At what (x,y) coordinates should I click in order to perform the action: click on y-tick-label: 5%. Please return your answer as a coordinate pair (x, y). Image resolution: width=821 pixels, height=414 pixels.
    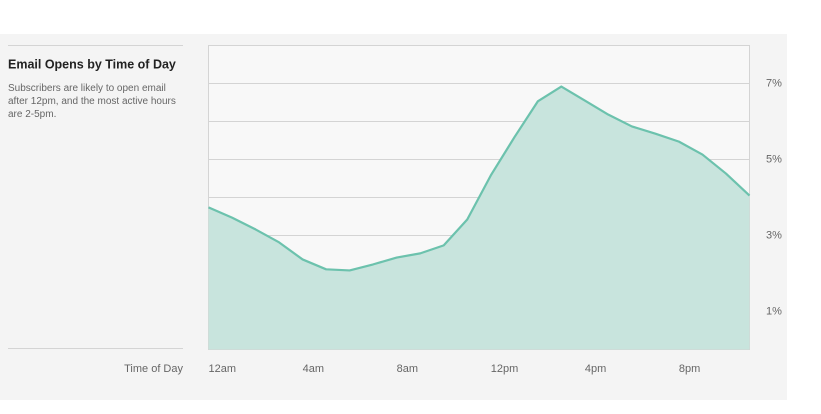
    Looking at the image, I should click on (774, 159).